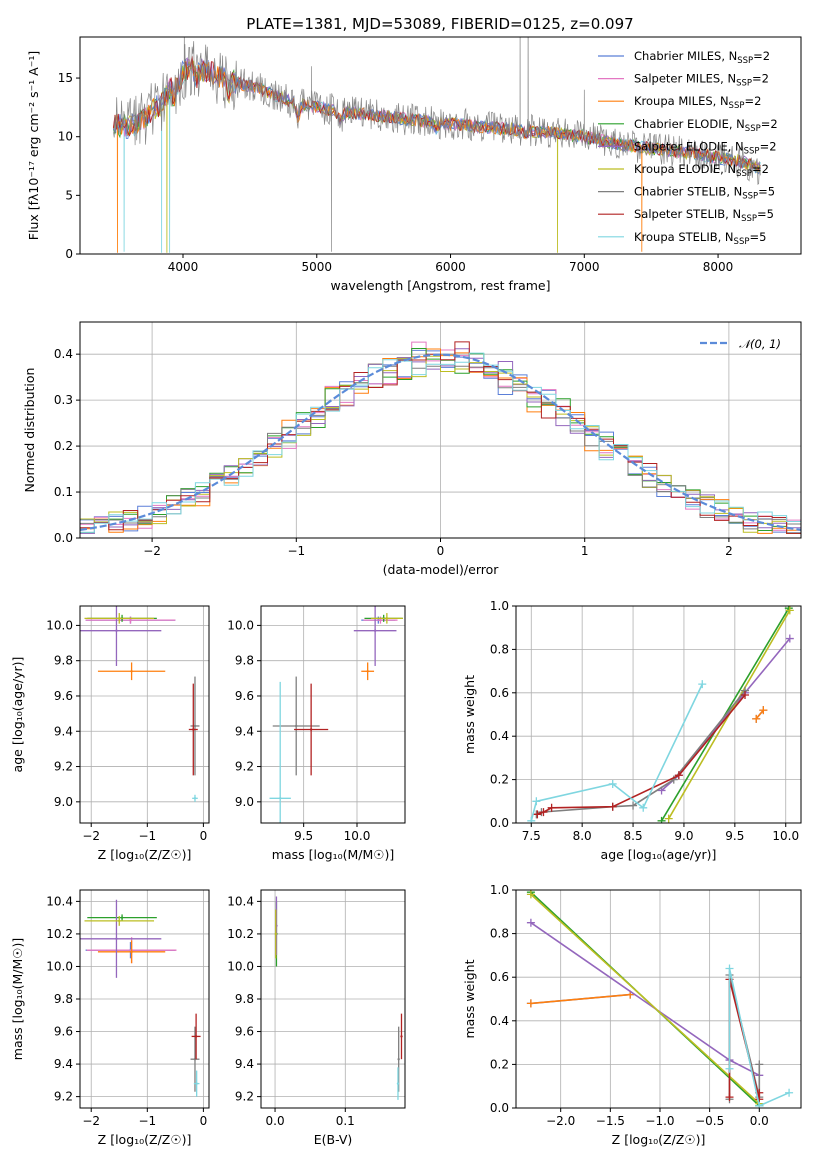 The height and width of the screenshot is (1174, 819). I want to click on error-bar-point-kroupa-miles, so click(131, 671).